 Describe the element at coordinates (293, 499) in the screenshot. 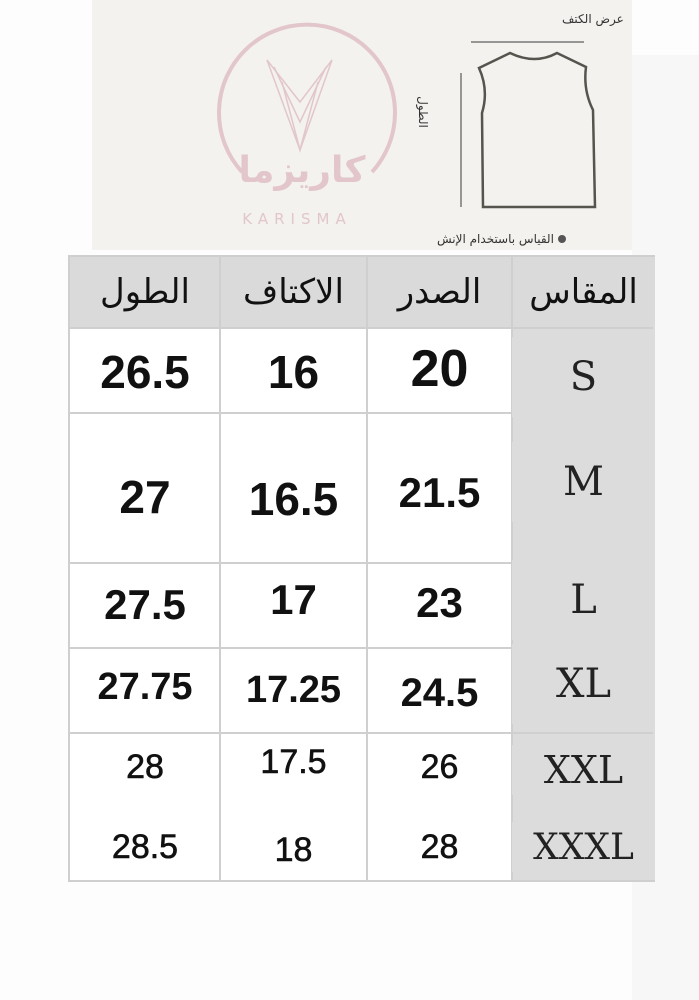

I see `cell-shoulders: 16.5` at that location.